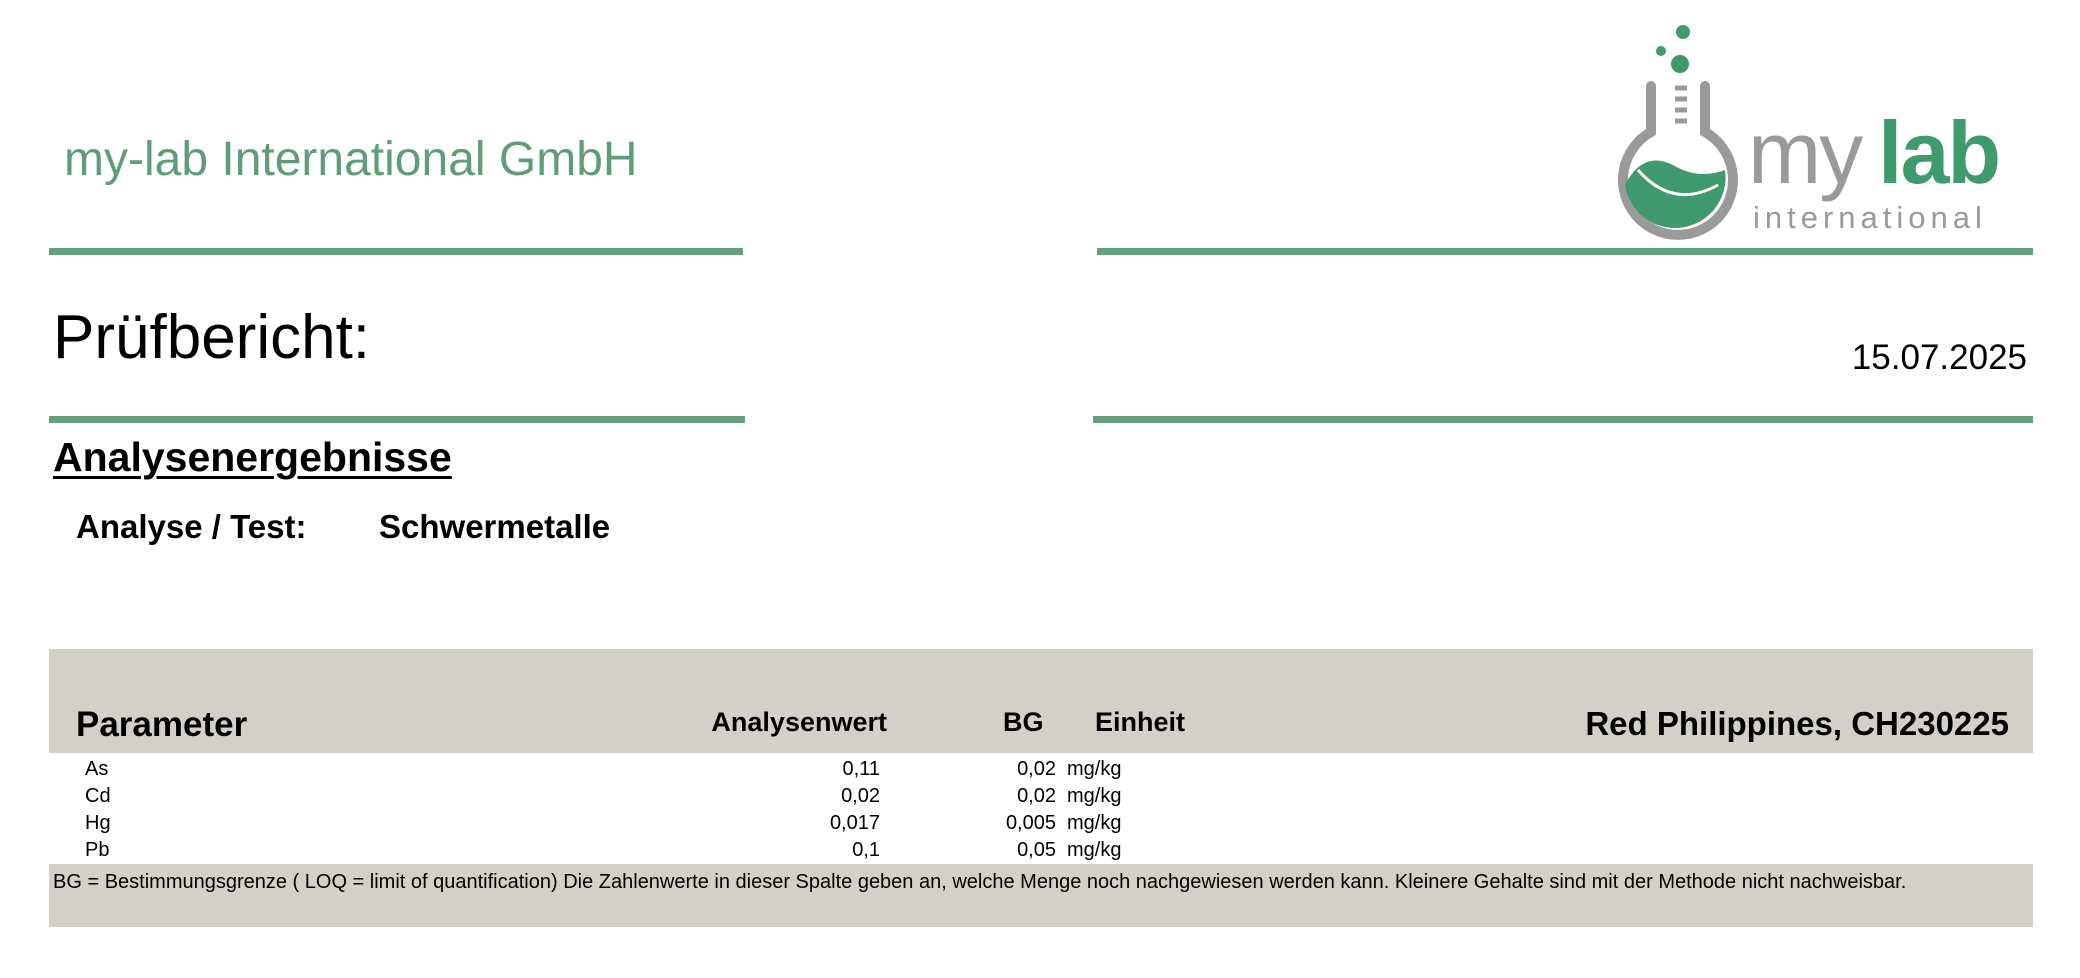 The height and width of the screenshot is (978, 2080). Describe the element at coordinates (1797, 723) in the screenshot. I see `header-sample: Red Philippines, CH230225` at that location.